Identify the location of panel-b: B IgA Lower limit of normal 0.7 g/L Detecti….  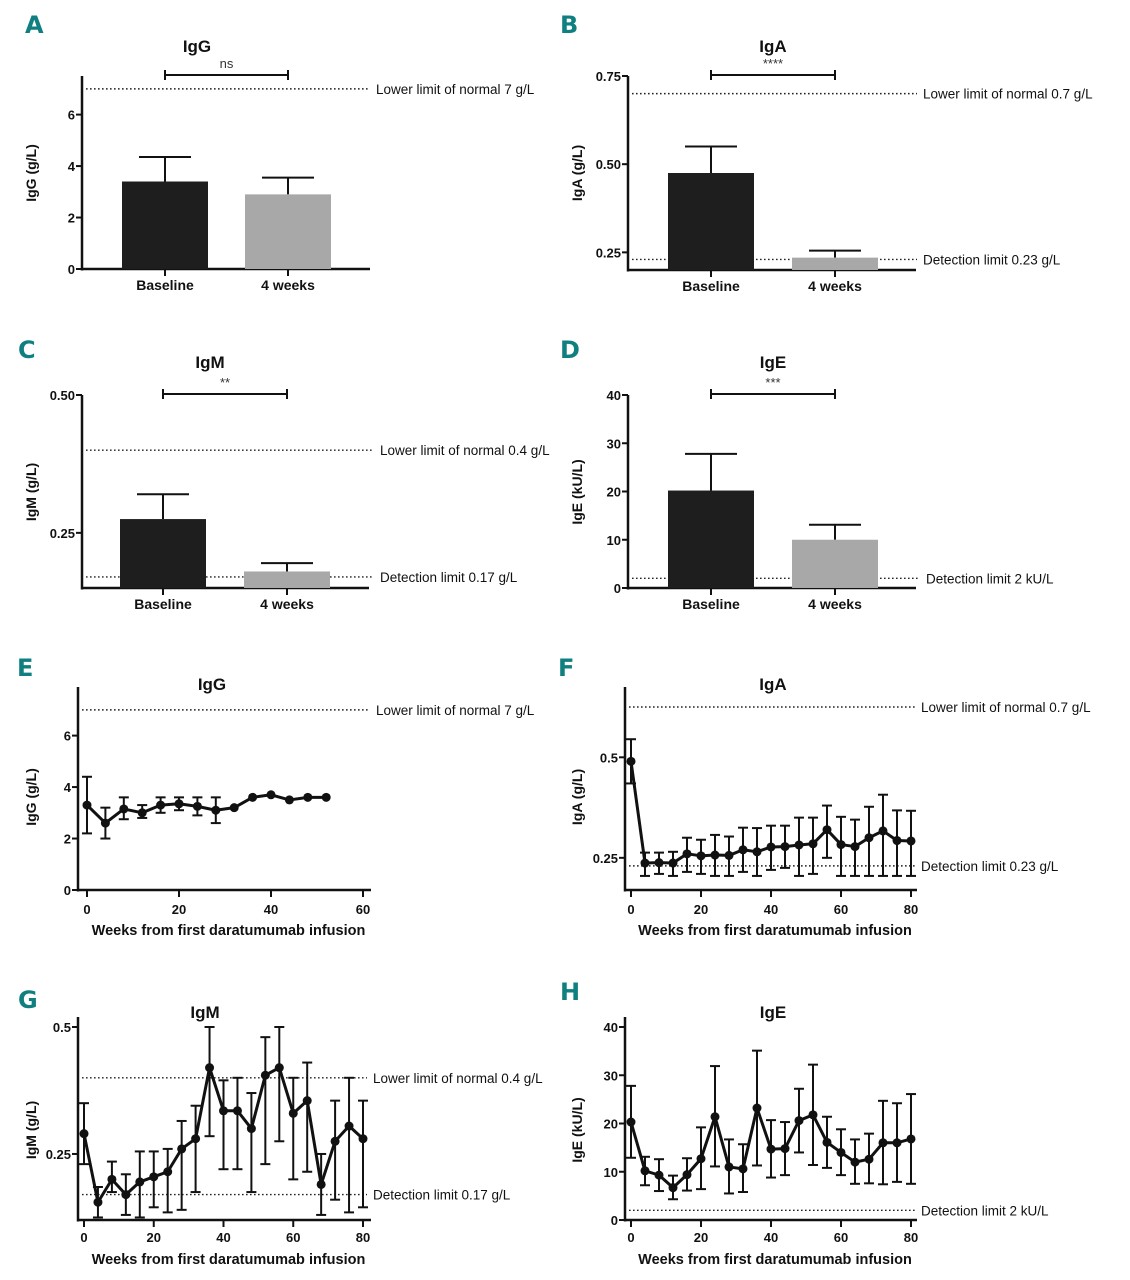
(826, 152).